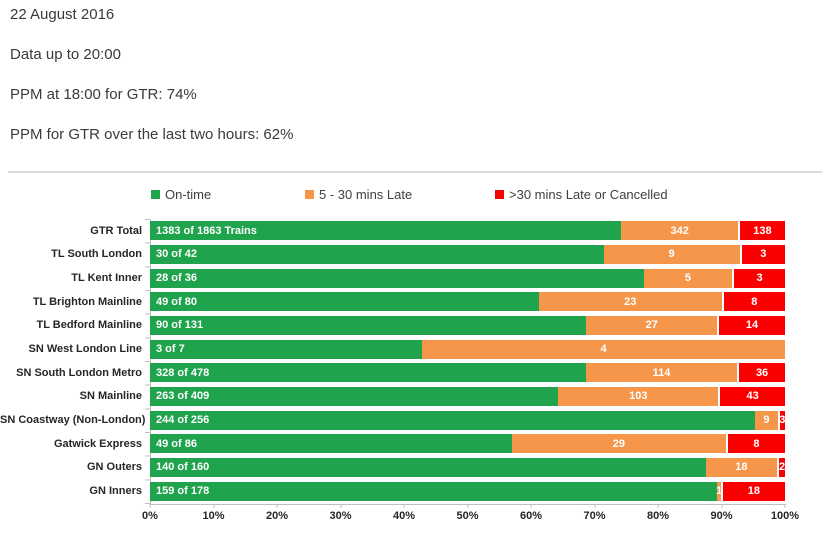 The width and height of the screenshot is (830, 540). What do you see at coordinates (782, 467) in the screenshot?
I see `bar-segment-value: 2` at bounding box center [782, 467].